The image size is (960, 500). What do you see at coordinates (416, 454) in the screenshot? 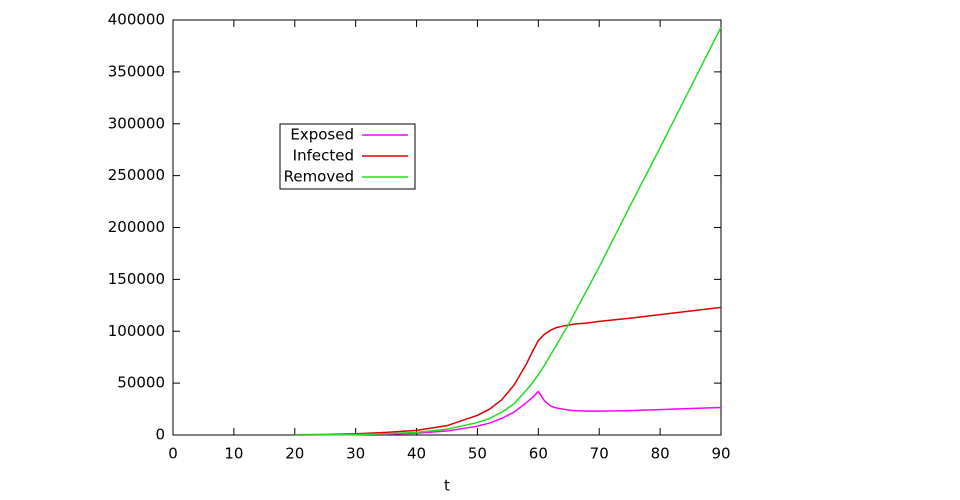
I see `x-tick-label: 40` at bounding box center [416, 454].